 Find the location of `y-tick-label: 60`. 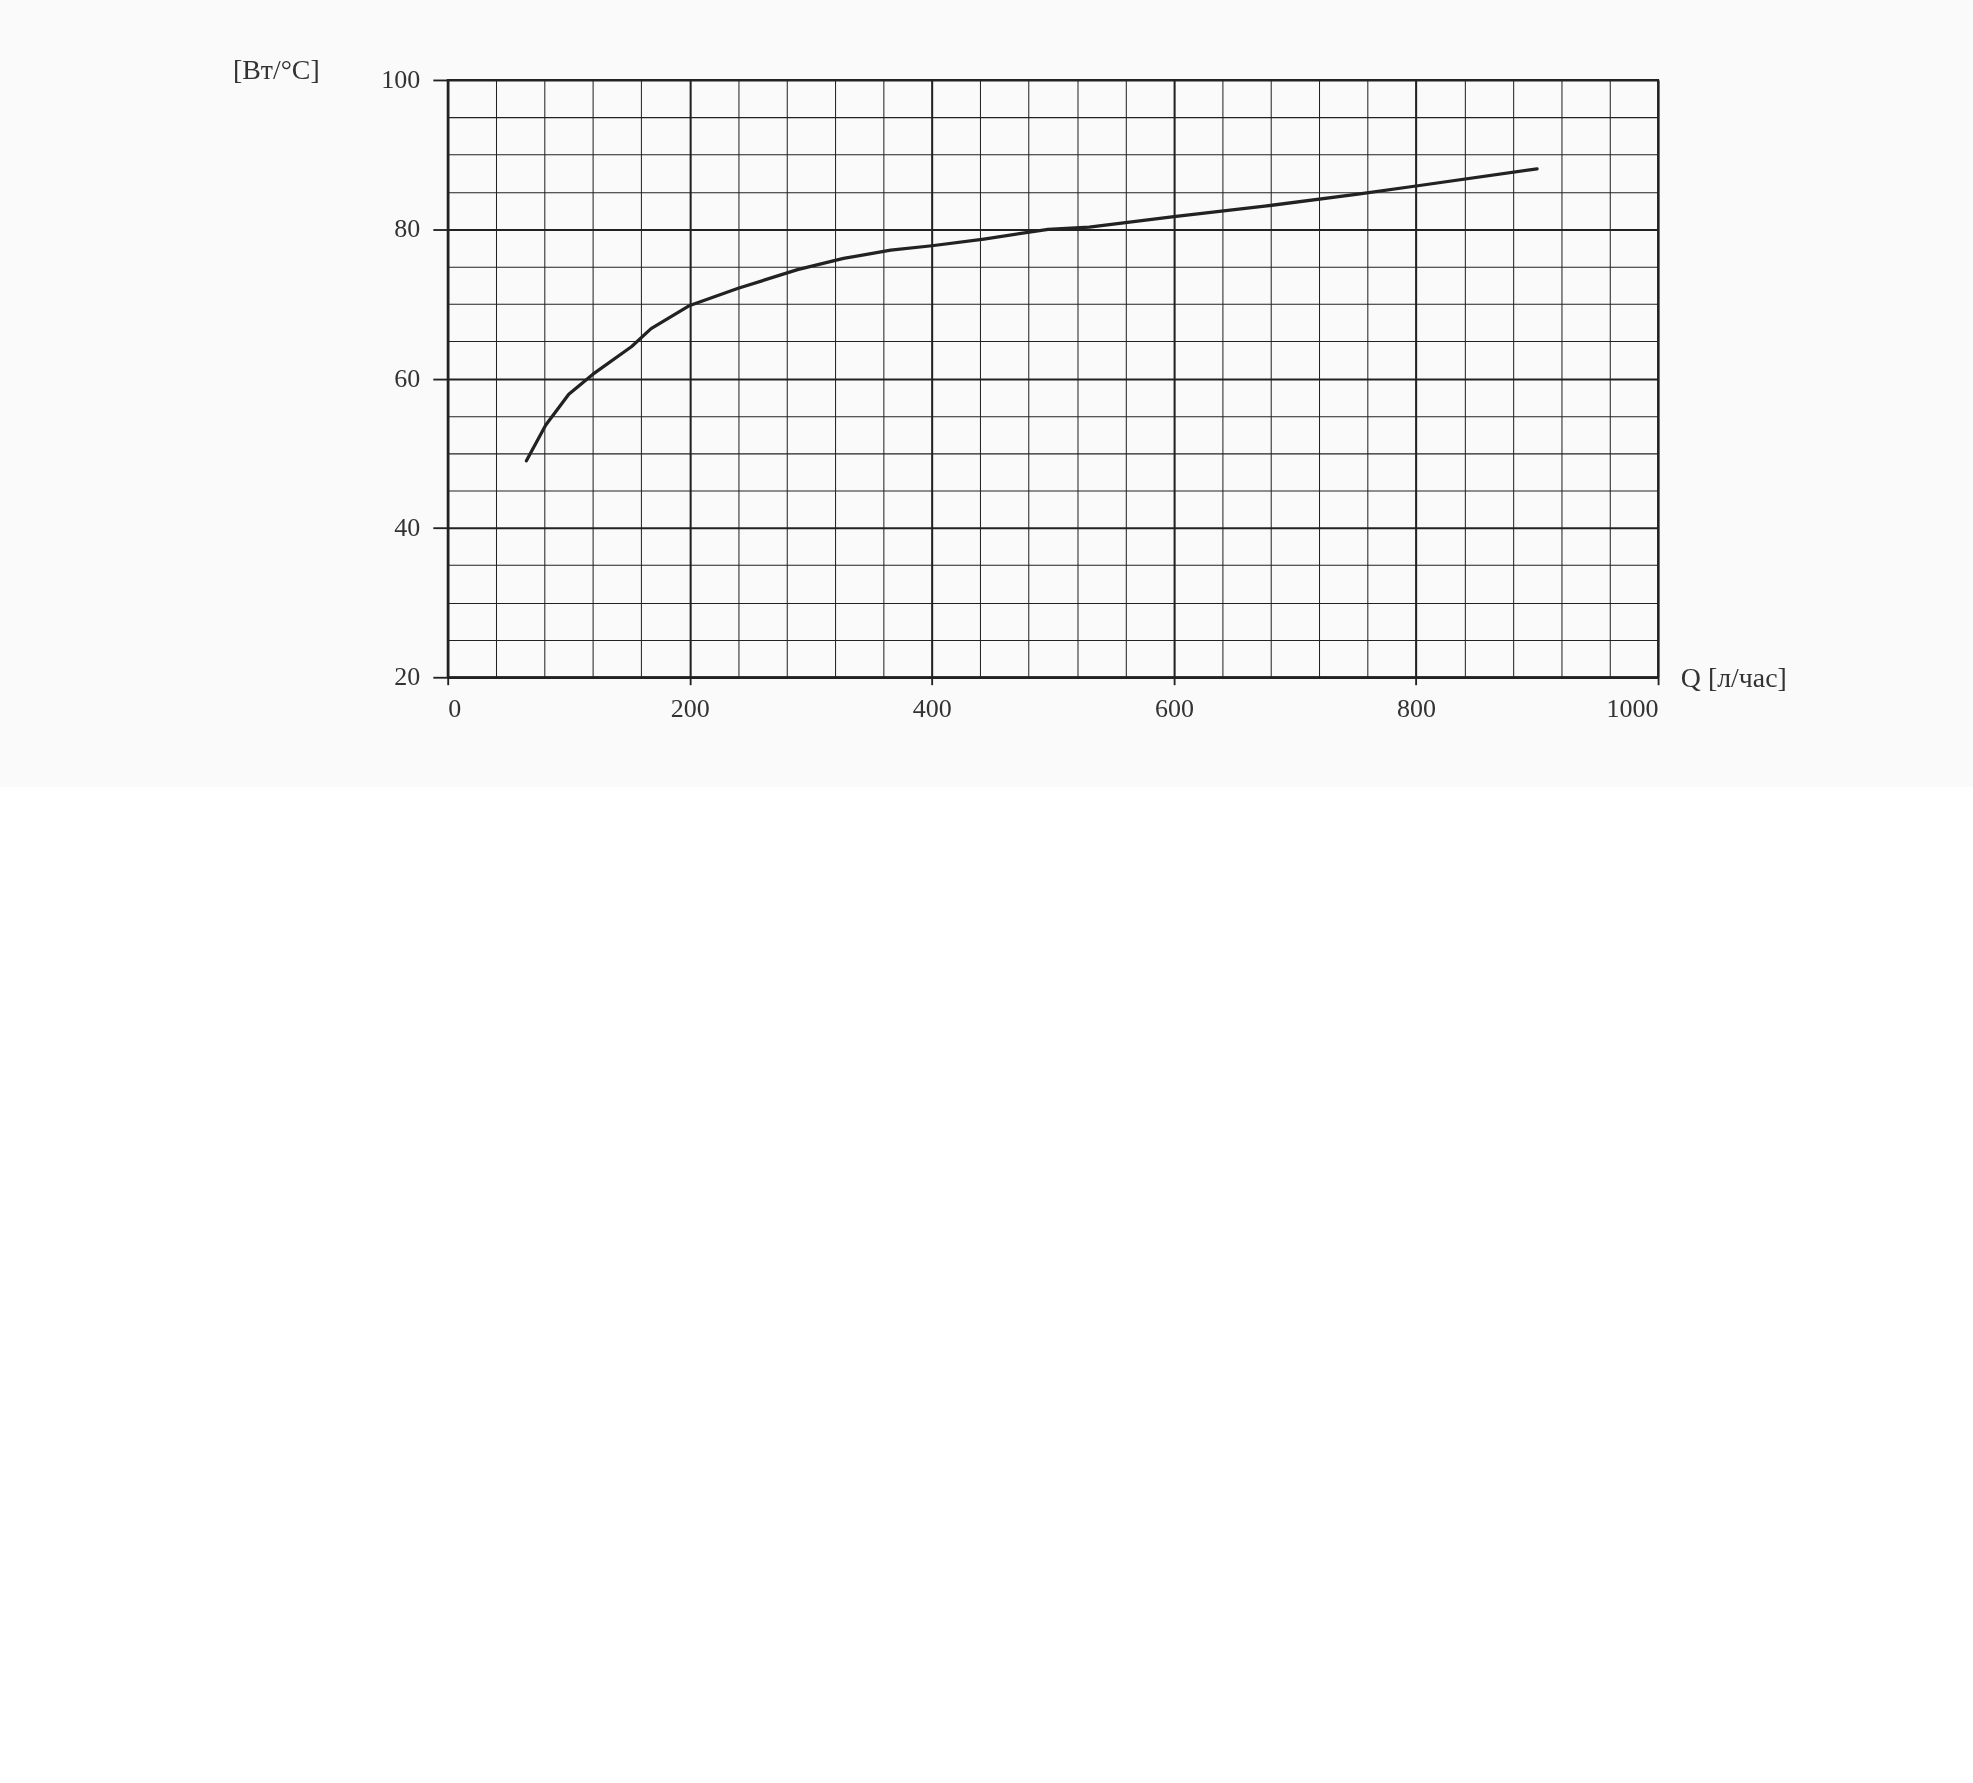

y-tick-label: 60 is located at coordinates (407, 378).